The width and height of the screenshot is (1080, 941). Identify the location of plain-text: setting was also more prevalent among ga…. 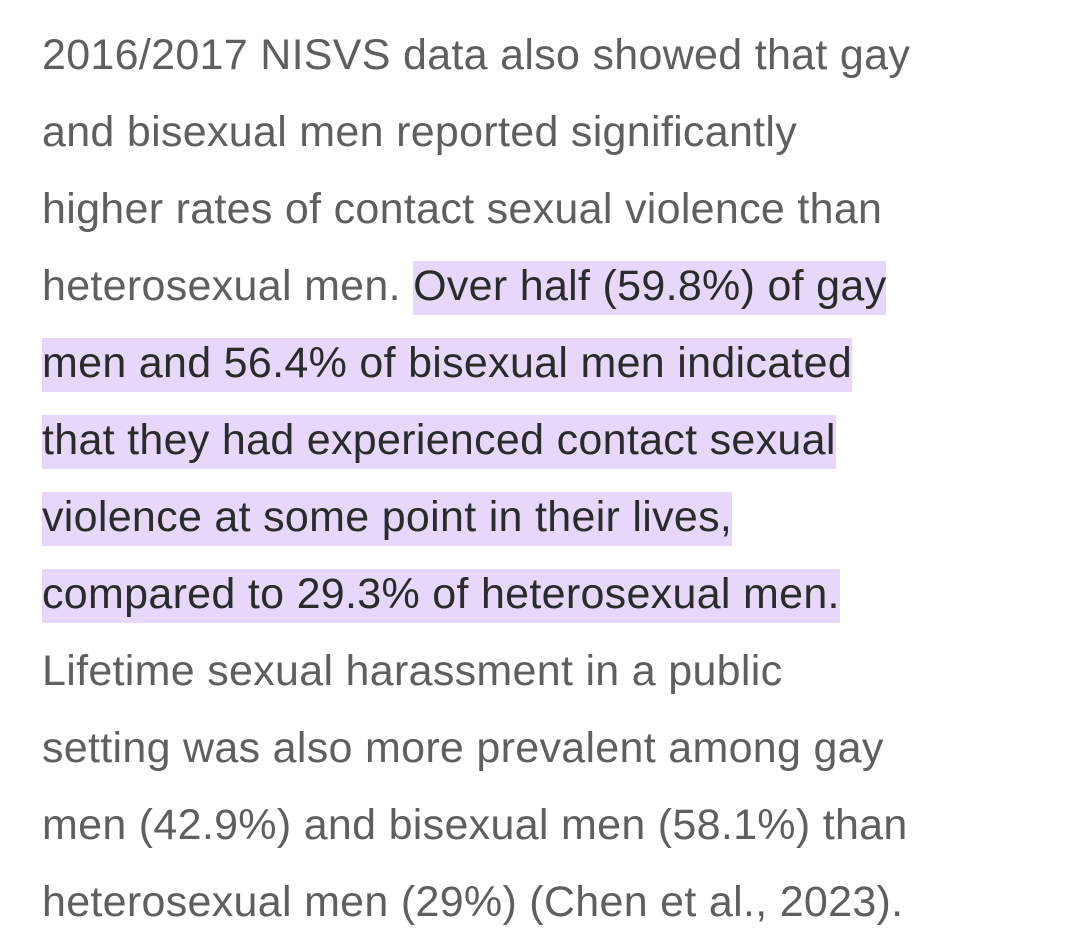
(463, 748).